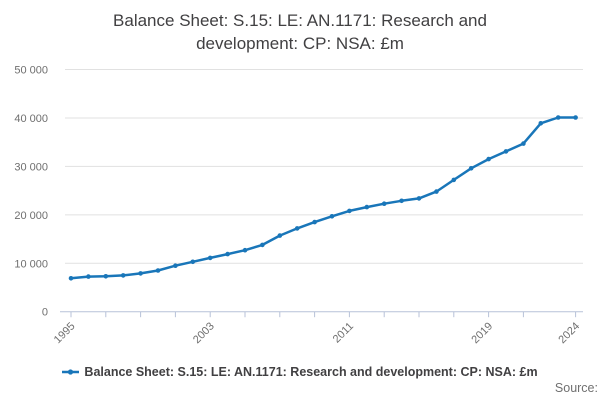 The height and width of the screenshot is (400, 600). Describe the element at coordinates (349, 211) in the screenshot. I see `data-point-2011` at that location.